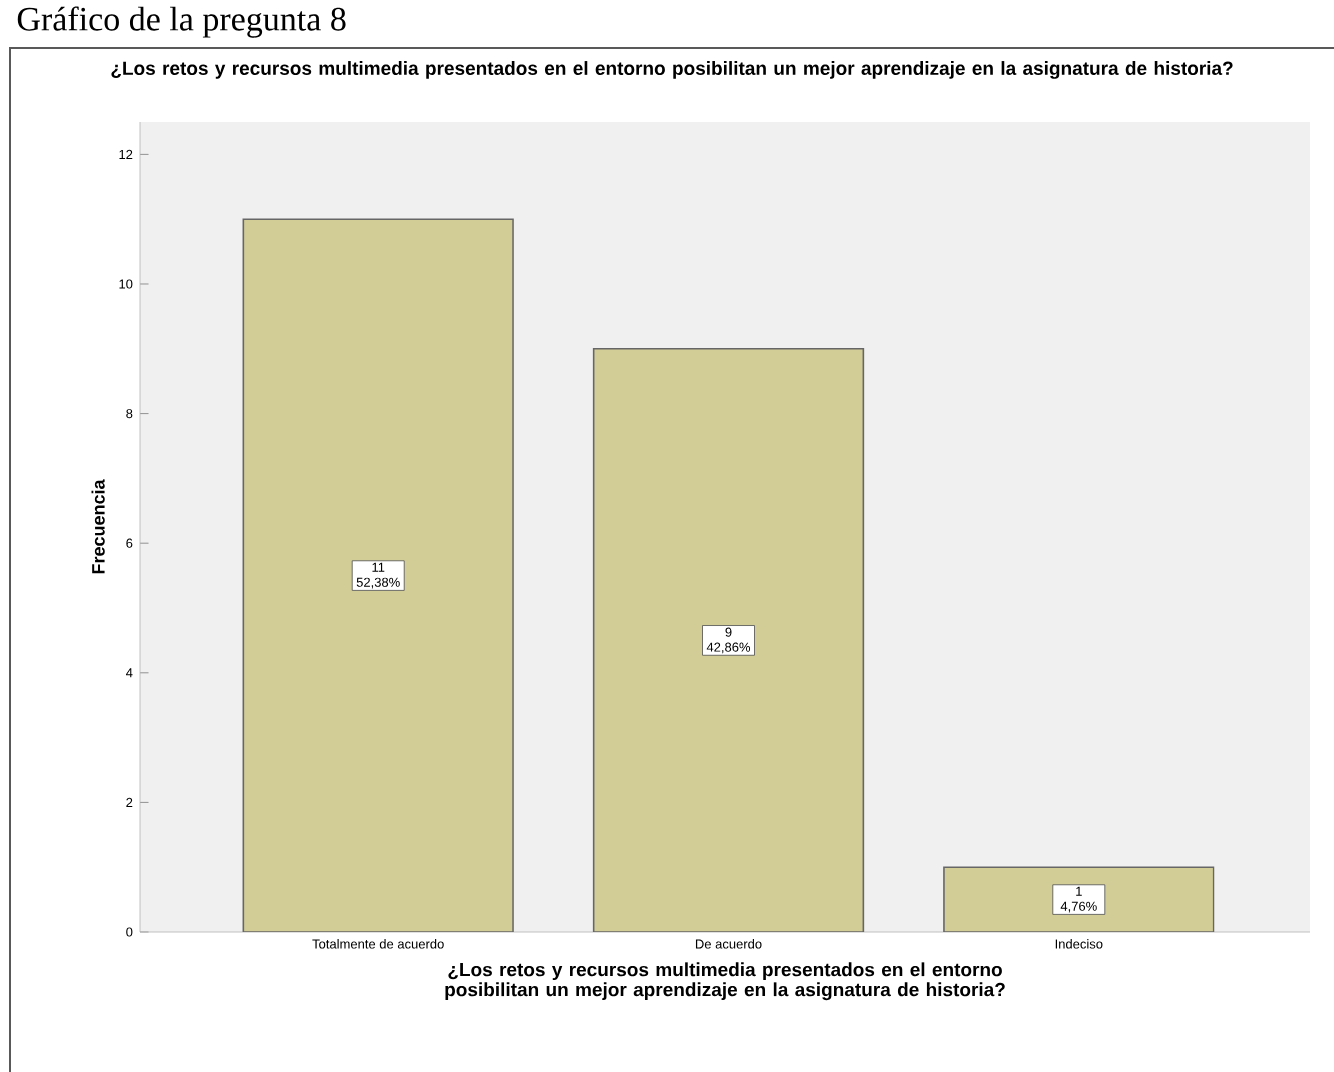 Image resolution: width=1334 pixels, height=1072 pixels. What do you see at coordinates (725, 981) in the screenshot?
I see `x-axis-title: ¿Los retos y recursos multimedia presentados en el entorno posibilitan un mejor aprendizaje en la asignatura de historia?` at bounding box center [725, 981].